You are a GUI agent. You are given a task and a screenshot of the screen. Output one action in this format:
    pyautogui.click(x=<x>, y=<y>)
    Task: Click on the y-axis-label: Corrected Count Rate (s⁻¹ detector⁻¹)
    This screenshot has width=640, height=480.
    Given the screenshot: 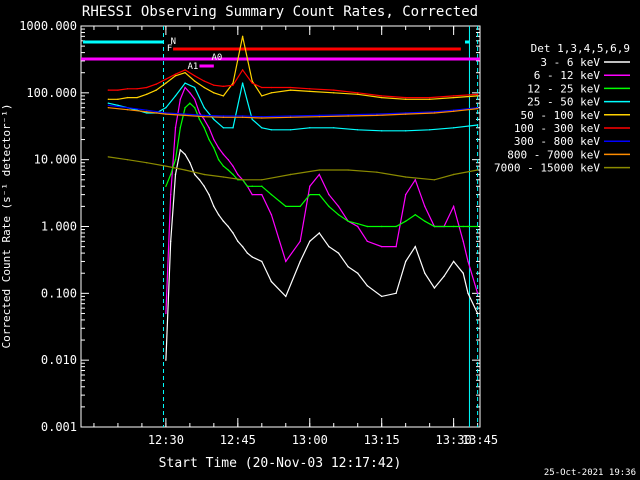 What is the action you would take?
    pyautogui.click(x=6, y=225)
    